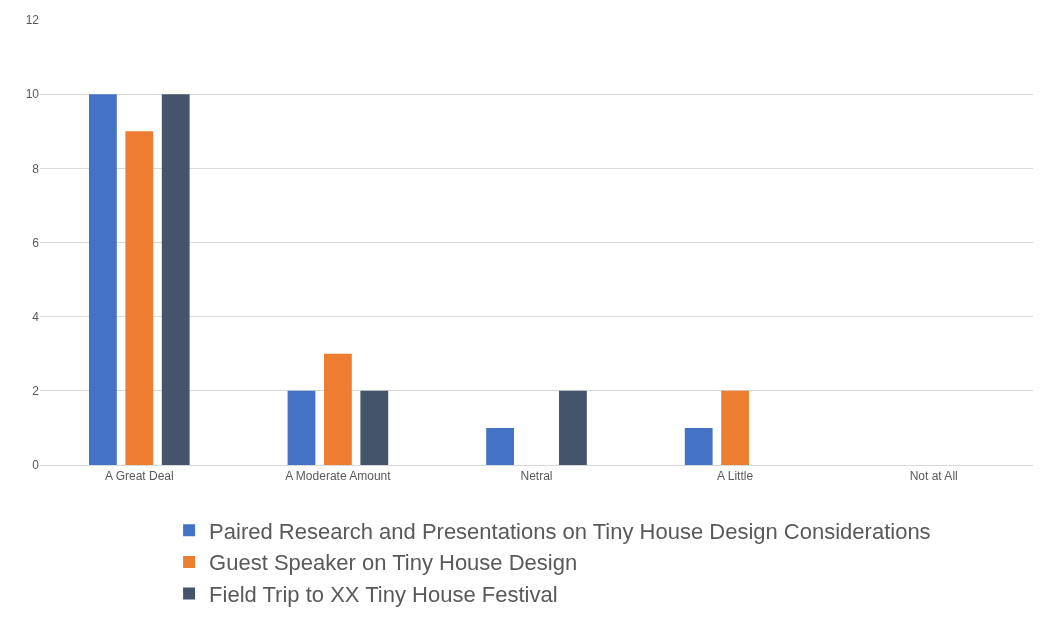 Image resolution: width=1053 pixels, height=626 pixels. What do you see at coordinates (139, 476) in the screenshot?
I see `x-tick-label: A Great Deal` at bounding box center [139, 476].